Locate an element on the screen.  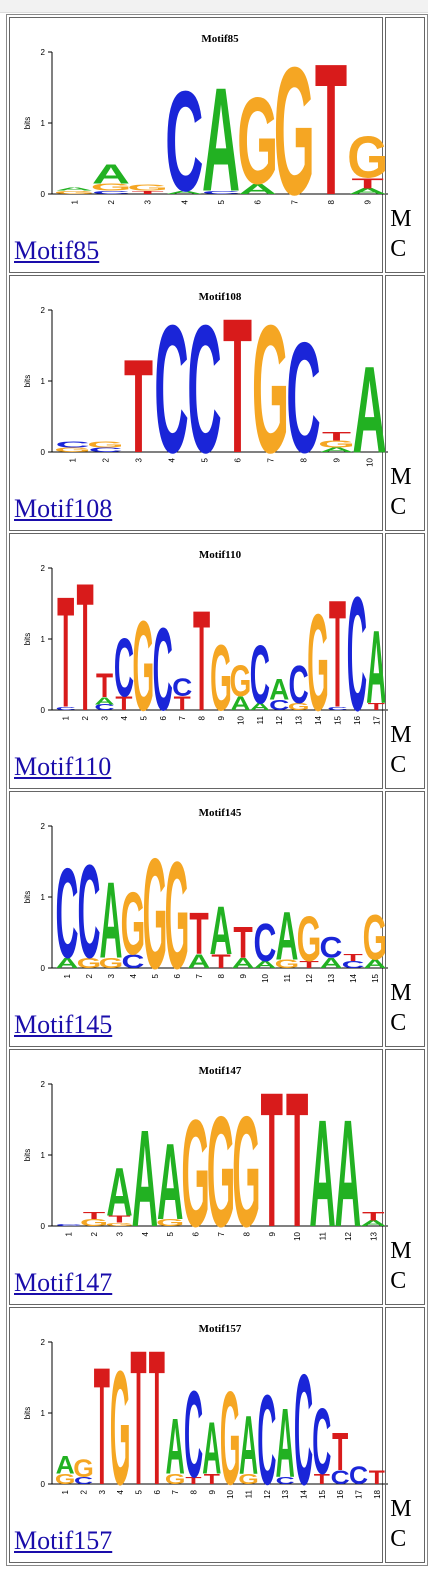
x-tick-label: 4 is located at coordinates (120, 1491).